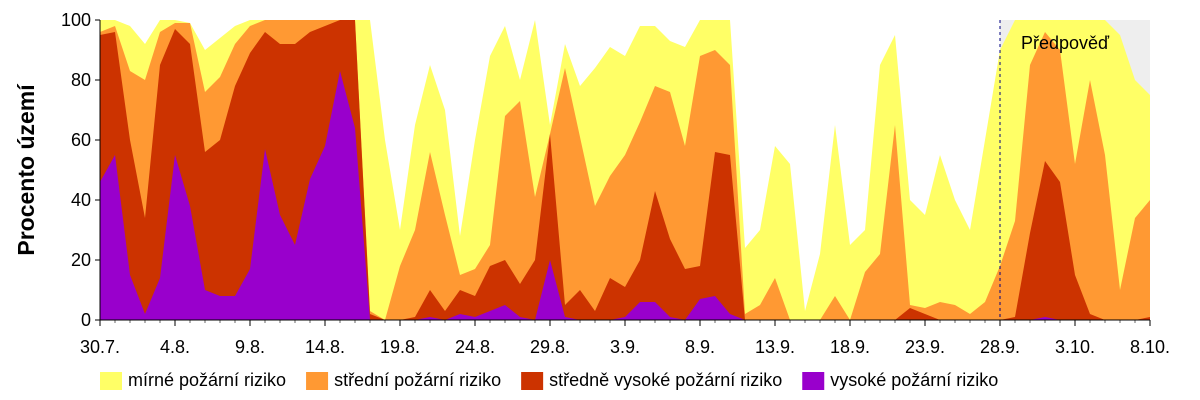 Image resolution: width=1200 pixels, height=400 pixels. I want to click on legend-swatch-mirne-pozarni-riziko, so click(111, 381).